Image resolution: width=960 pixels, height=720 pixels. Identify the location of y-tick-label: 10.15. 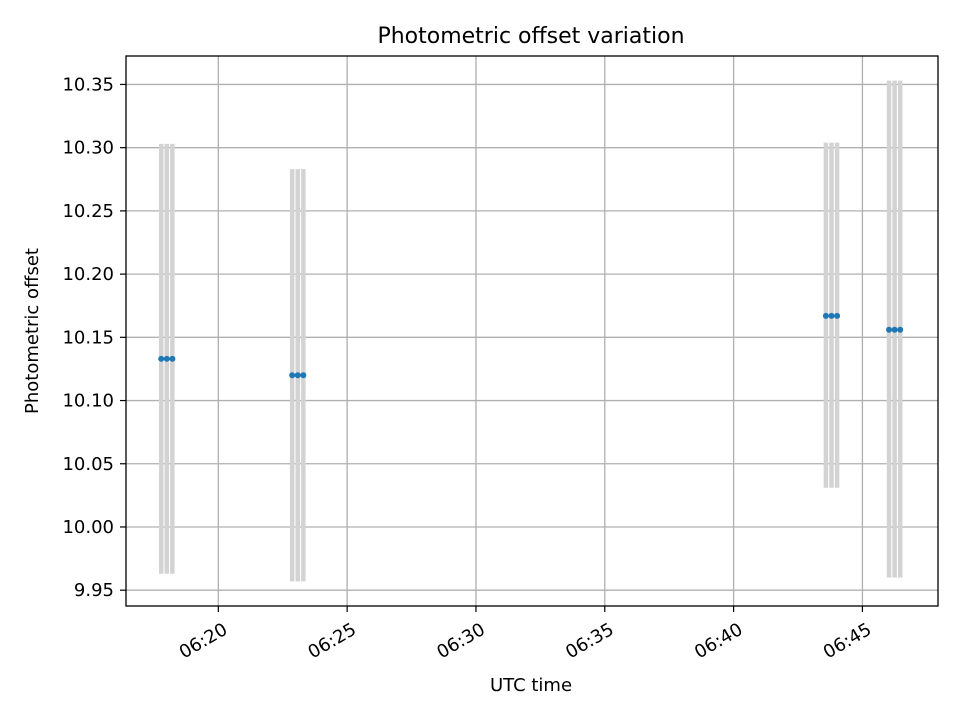
(88, 337).